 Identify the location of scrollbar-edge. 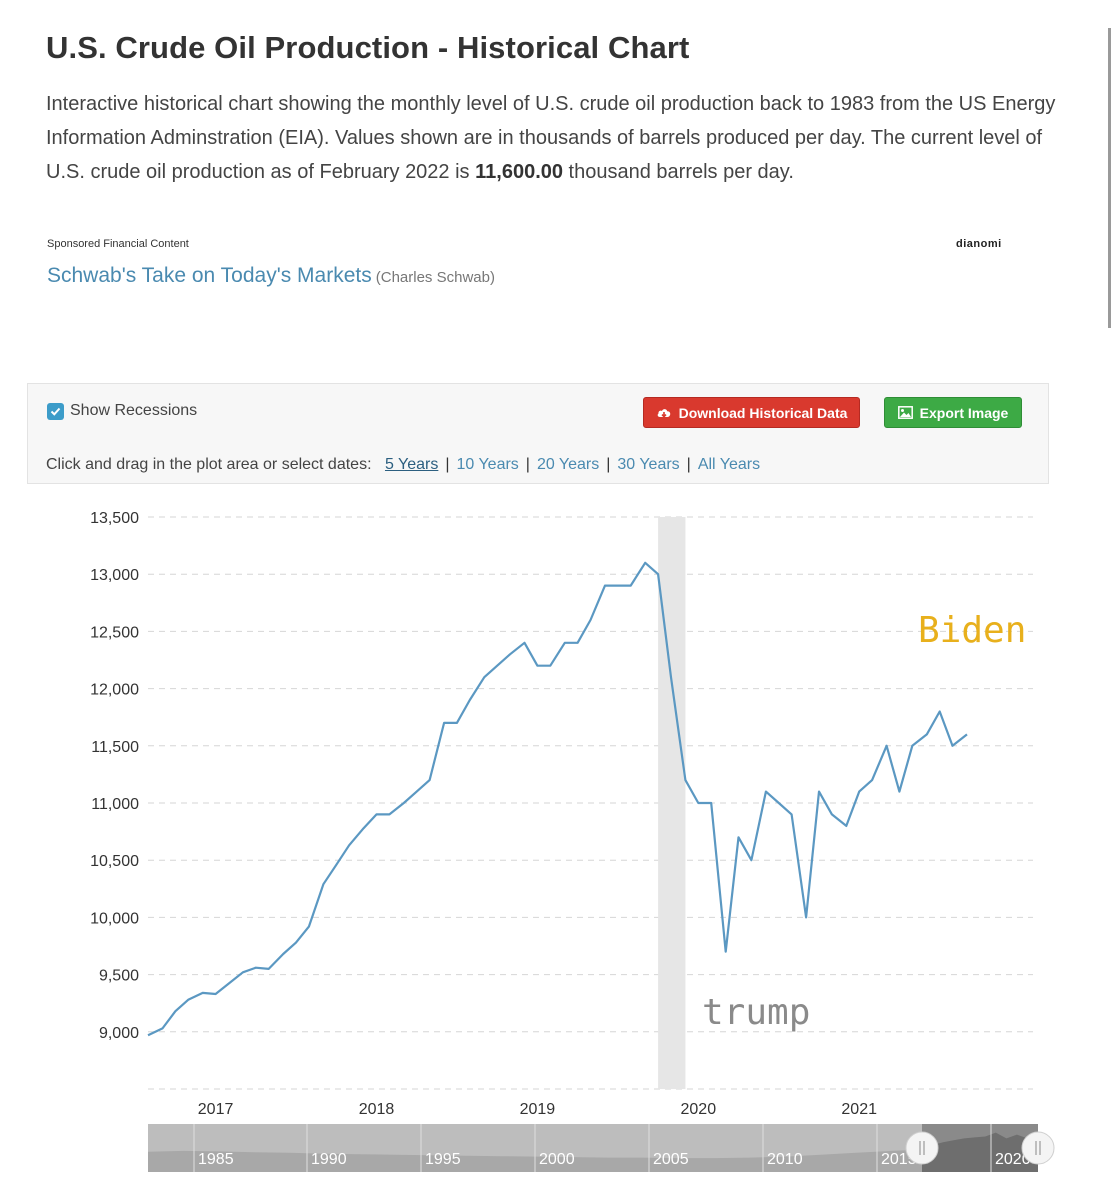
(1109, 178).